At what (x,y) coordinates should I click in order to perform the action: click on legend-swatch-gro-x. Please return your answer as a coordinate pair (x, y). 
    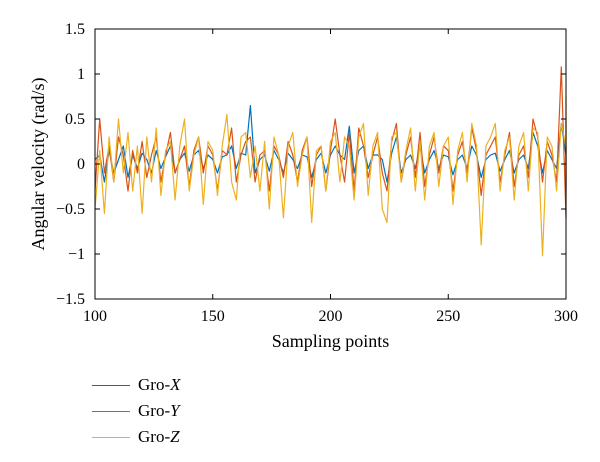
    Looking at the image, I should click on (111, 385).